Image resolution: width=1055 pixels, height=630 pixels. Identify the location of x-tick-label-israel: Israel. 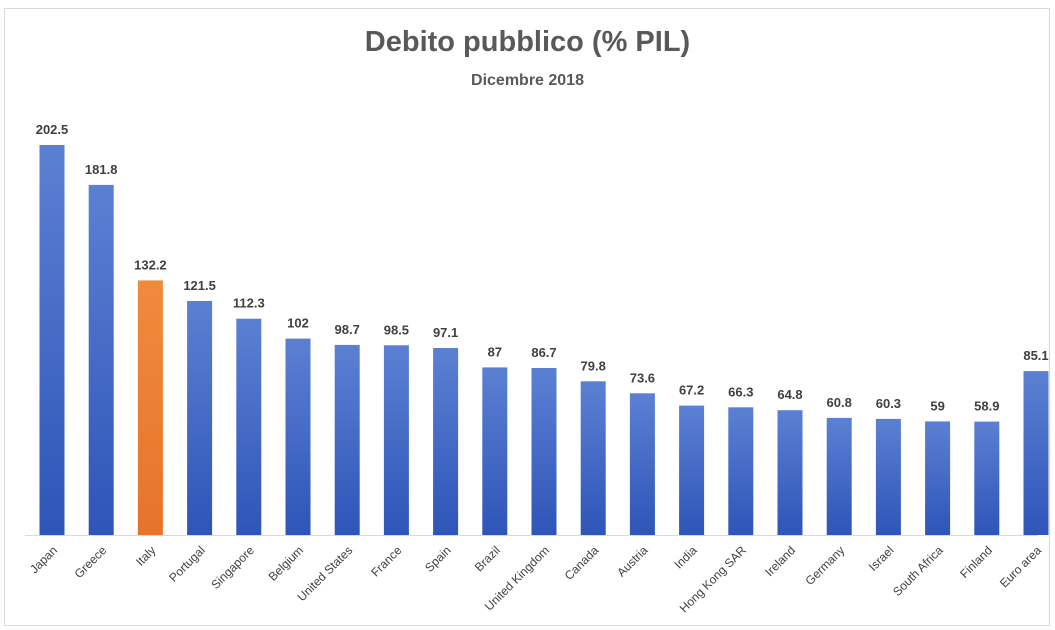
(881, 558).